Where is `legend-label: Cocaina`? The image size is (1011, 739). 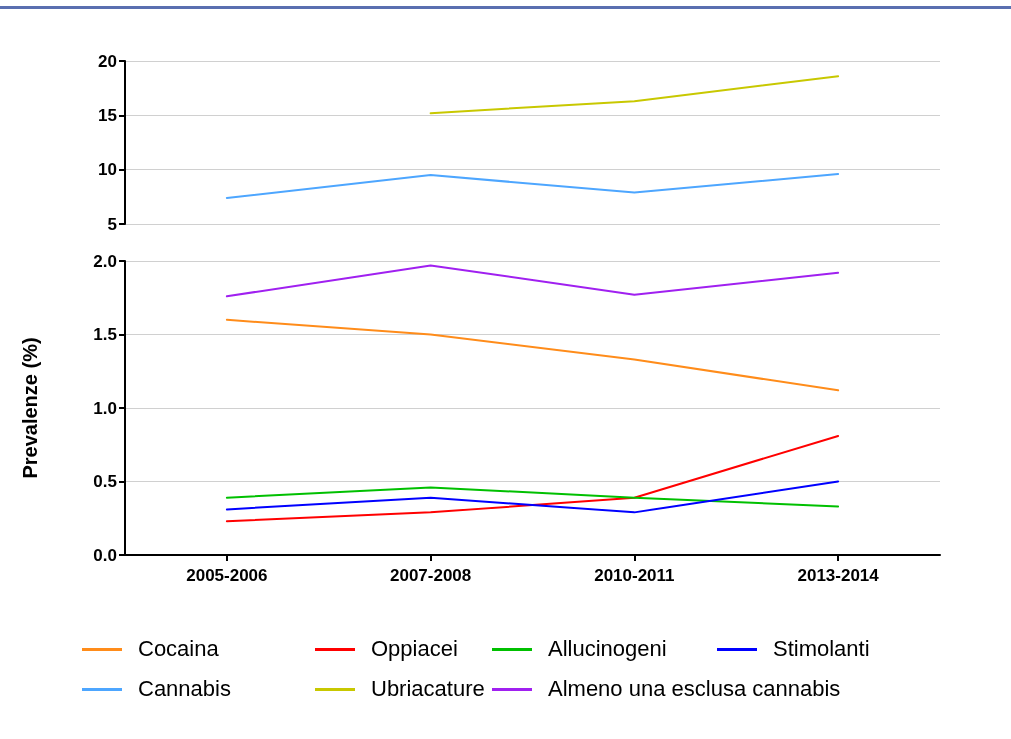 legend-label: Cocaina is located at coordinates (178, 649).